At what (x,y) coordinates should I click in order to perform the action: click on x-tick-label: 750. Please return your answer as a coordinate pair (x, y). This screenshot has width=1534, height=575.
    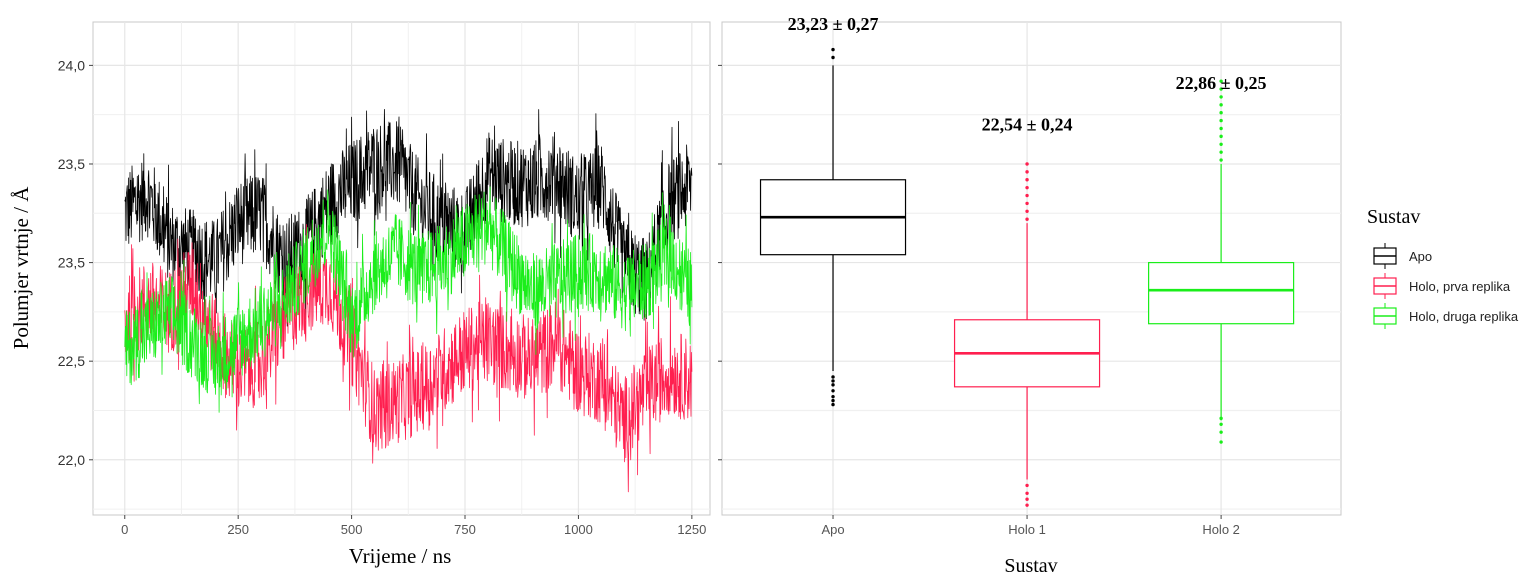
    Looking at the image, I should click on (465, 529).